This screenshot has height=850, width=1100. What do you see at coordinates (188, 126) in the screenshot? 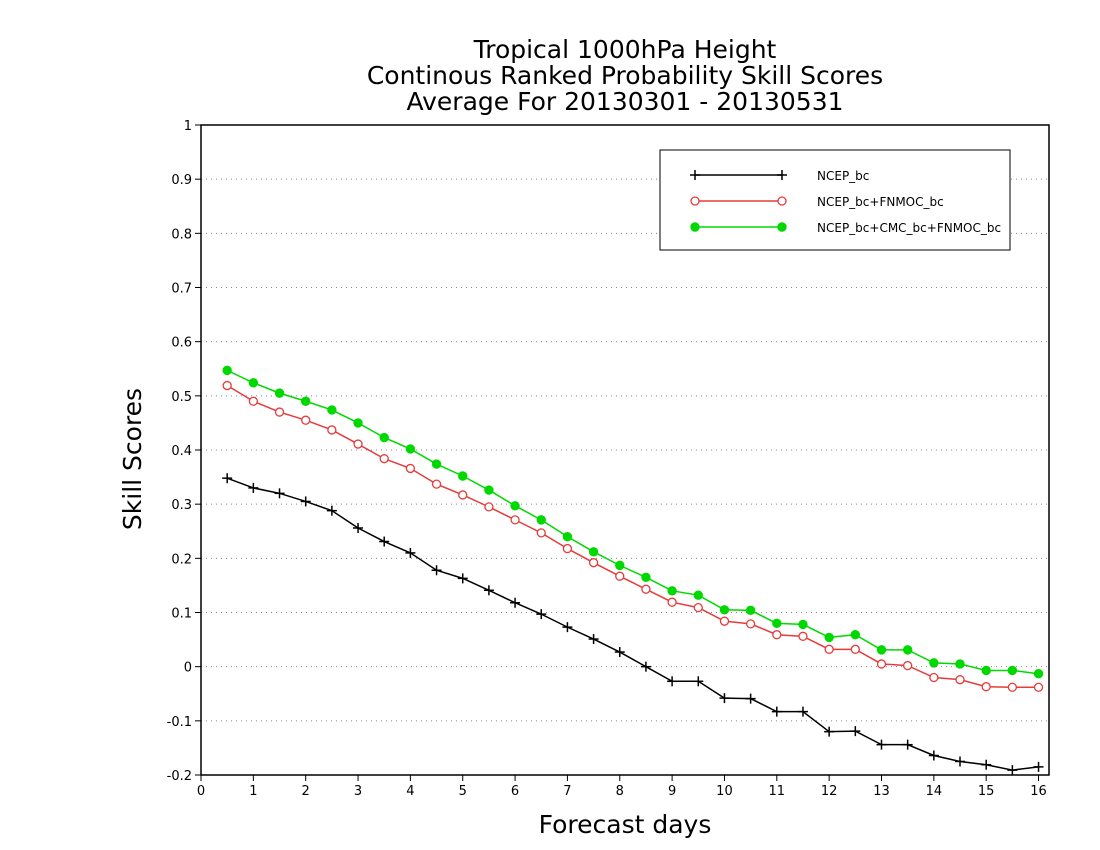
I see `y-tick-label: 1` at bounding box center [188, 126].